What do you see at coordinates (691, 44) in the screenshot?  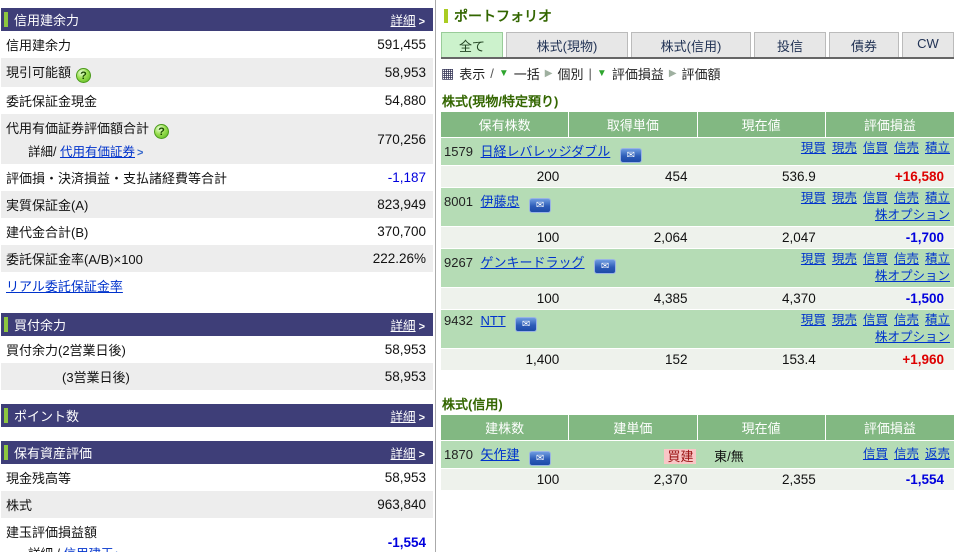 I see `tab-stock-margin: 株式(信用)` at bounding box center [691, 44].